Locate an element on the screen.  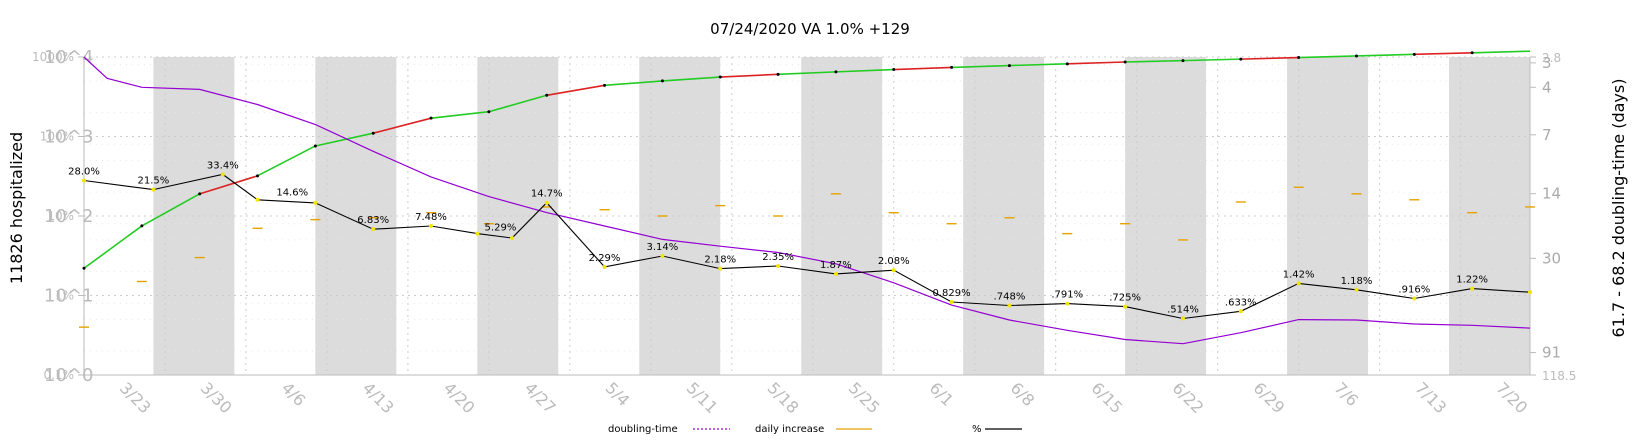
percent-data-label: 2.18% is located at coordinates (720, 260).